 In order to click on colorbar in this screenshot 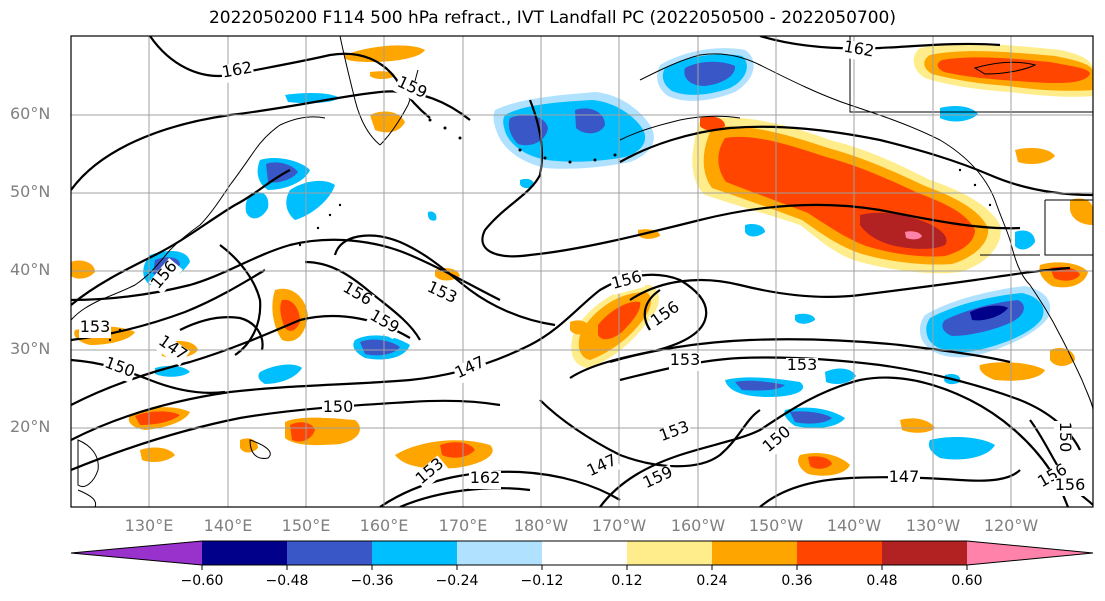, I will do `click(582, 555)`.